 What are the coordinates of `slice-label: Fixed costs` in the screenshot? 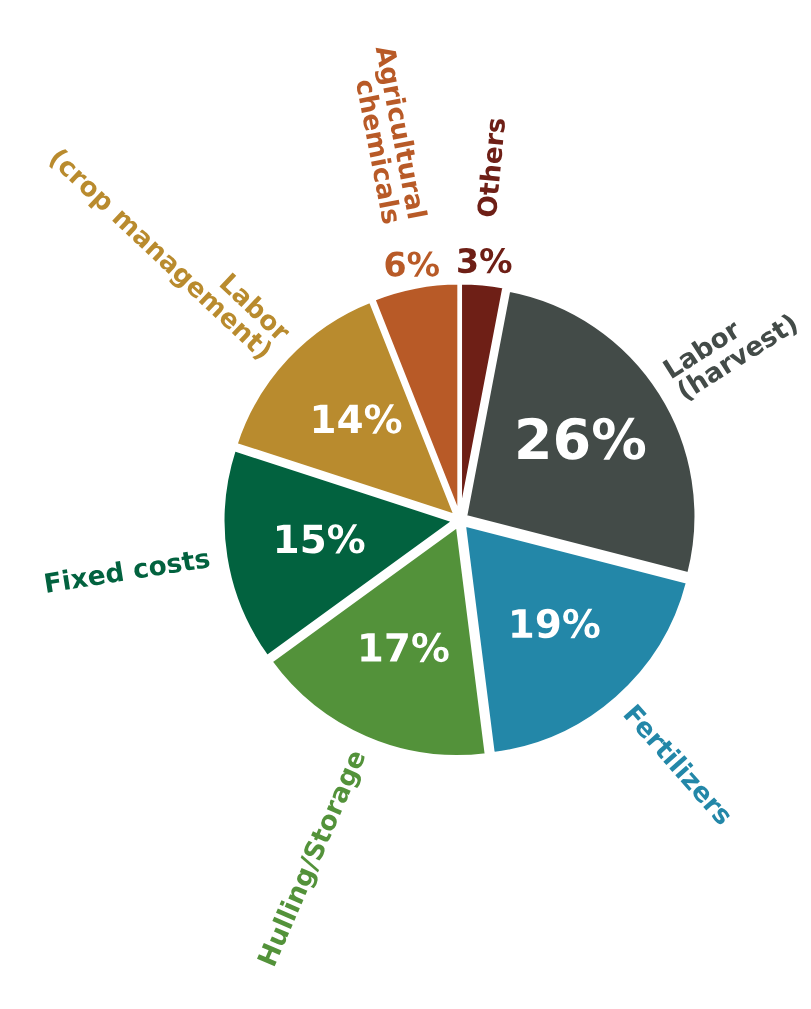 It's located at (127, 570).